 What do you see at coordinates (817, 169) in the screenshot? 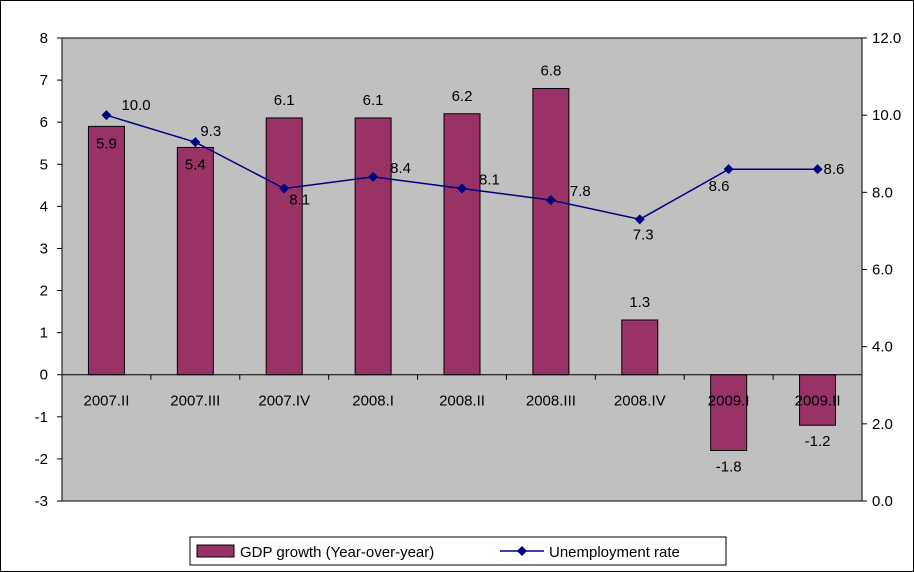
I see `unemployment-point-2009-ii` at bounding box center [817, 169].